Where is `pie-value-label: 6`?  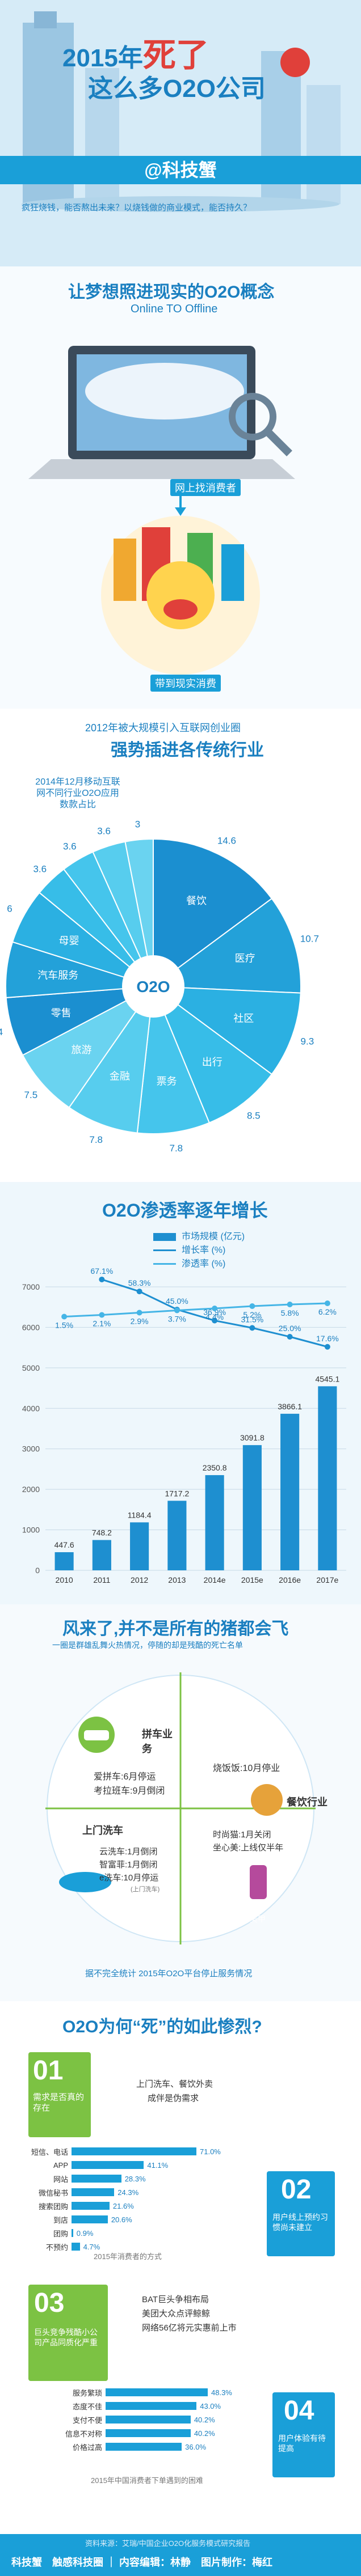
pie-value-label: 6 is located at coordinates (9, 909).